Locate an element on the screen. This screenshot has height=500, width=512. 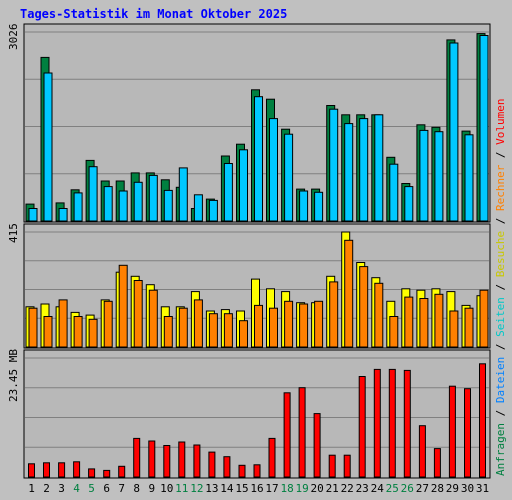
x-tick-label-28: 28 is located at coordinates (437, 488).